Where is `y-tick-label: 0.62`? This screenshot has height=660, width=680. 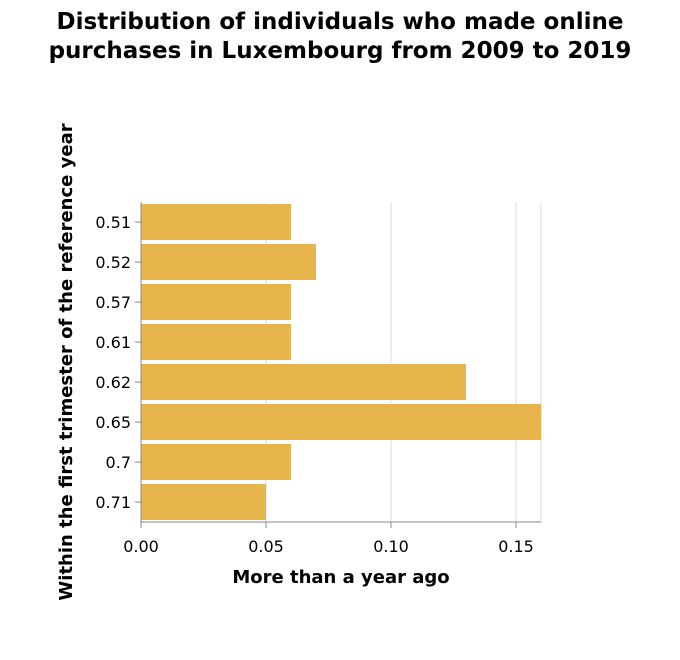
y-tick-label: 0.62 is located at coordinates (113, 382).